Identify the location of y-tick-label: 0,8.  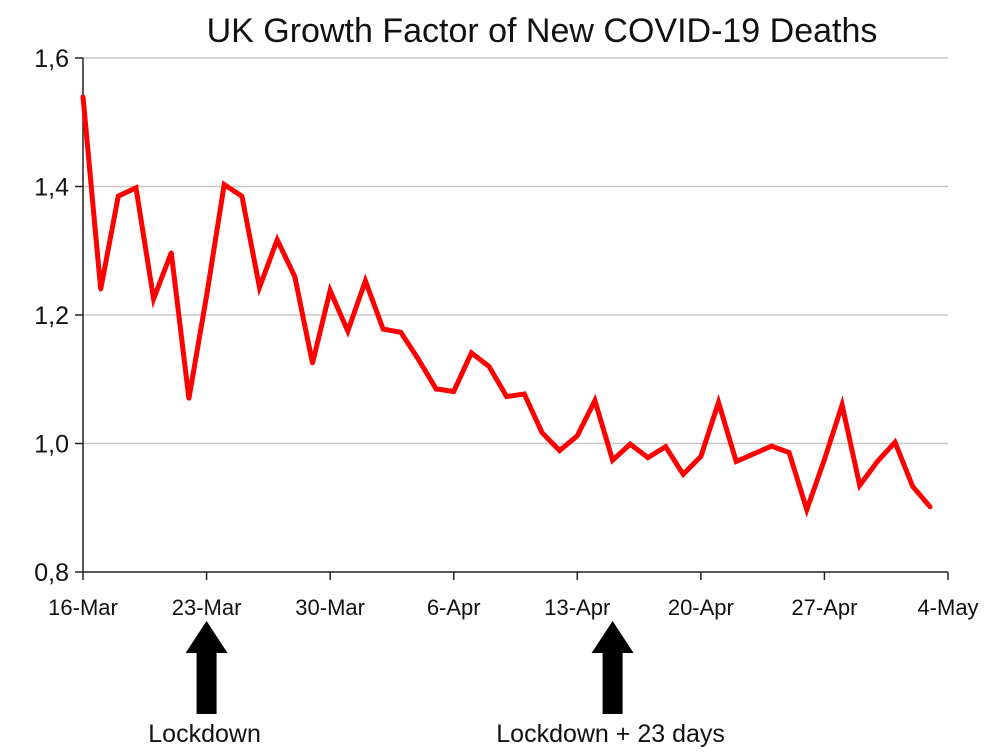
(51, 573).